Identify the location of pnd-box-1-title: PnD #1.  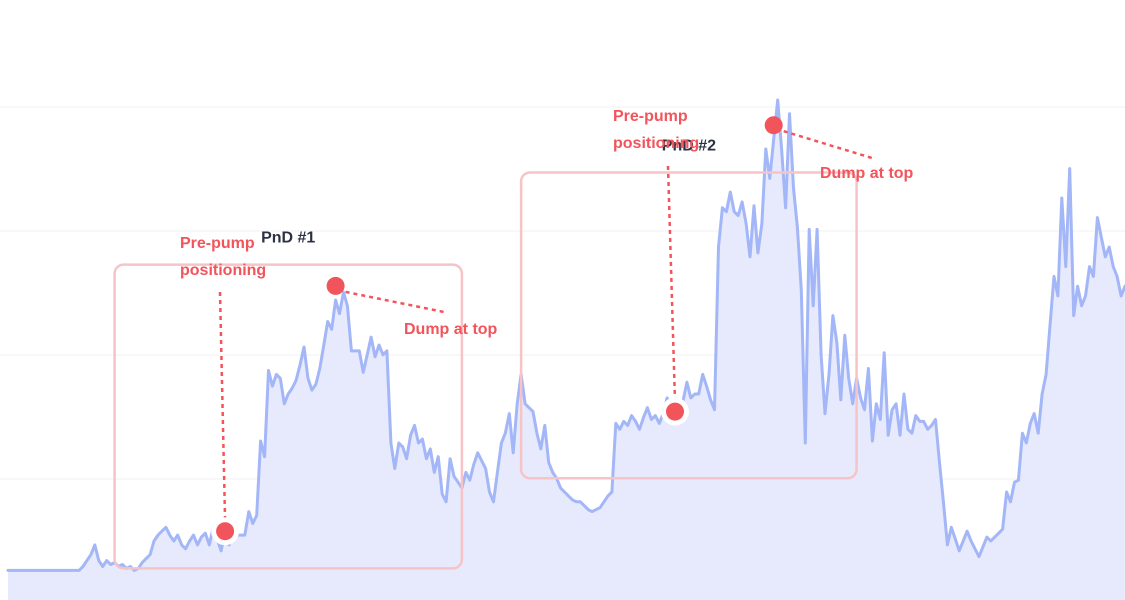
(288, 238).